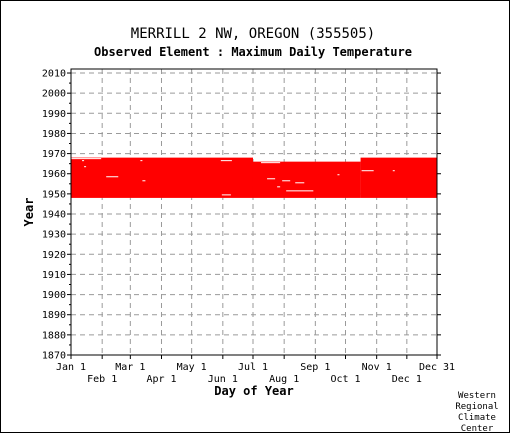  What do you see at coordinates (253, 34) in the screenshot?
I see `chart-title: MERRILL 2 NW, OREGON (355505)` at bounding box center [253, 34].